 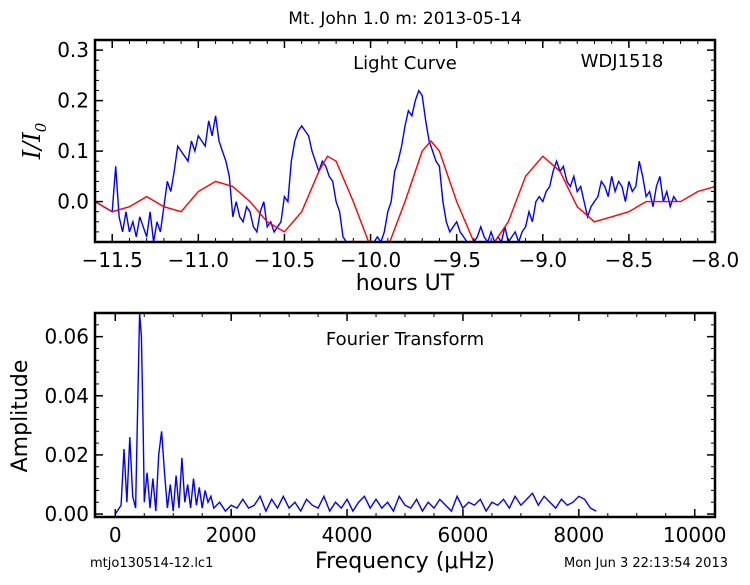 What do you see at coordinates (456, 260) in the screenshot?
I see `light-curve-xtick-label: −9.5` at bounding box center [456, 260].